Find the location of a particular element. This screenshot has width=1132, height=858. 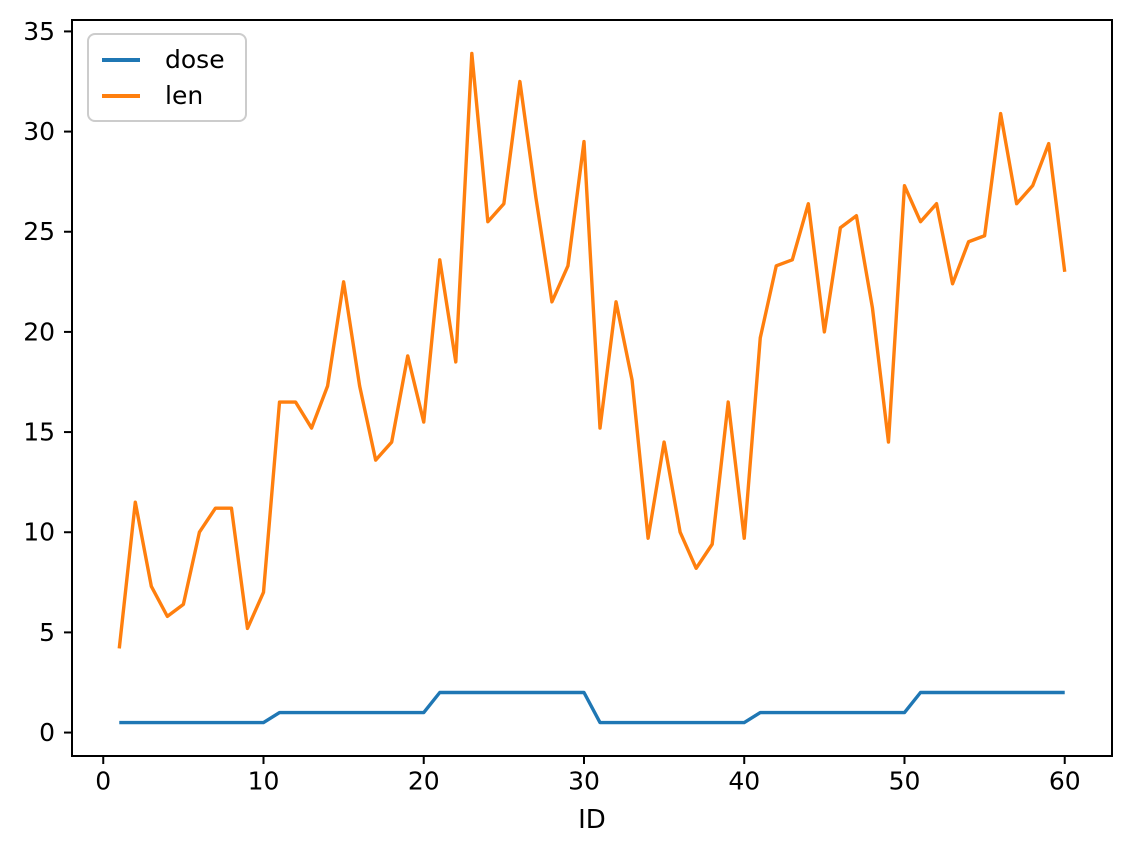

y-tick-label: 25 is located at coordinates (39, 231).